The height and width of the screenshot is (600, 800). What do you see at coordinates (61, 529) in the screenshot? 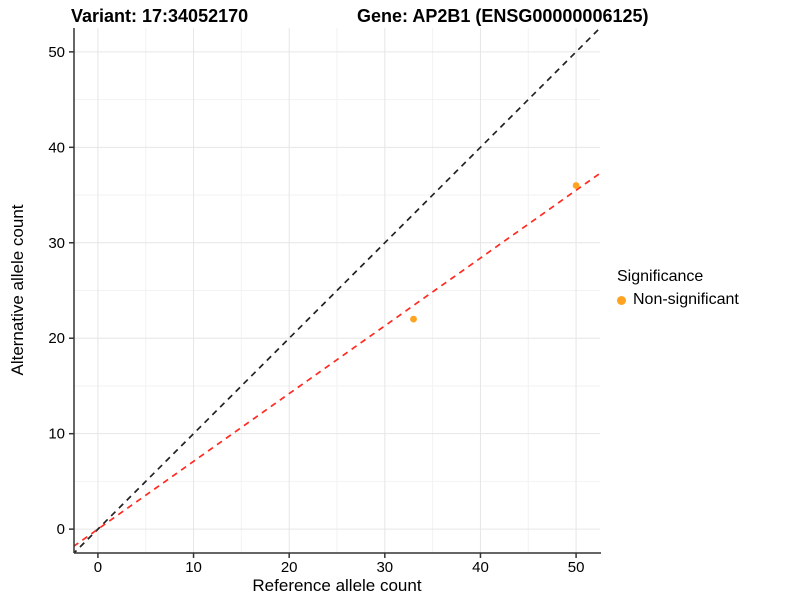
I see `y-tick-label: 0` at bounding box center [61, 529].